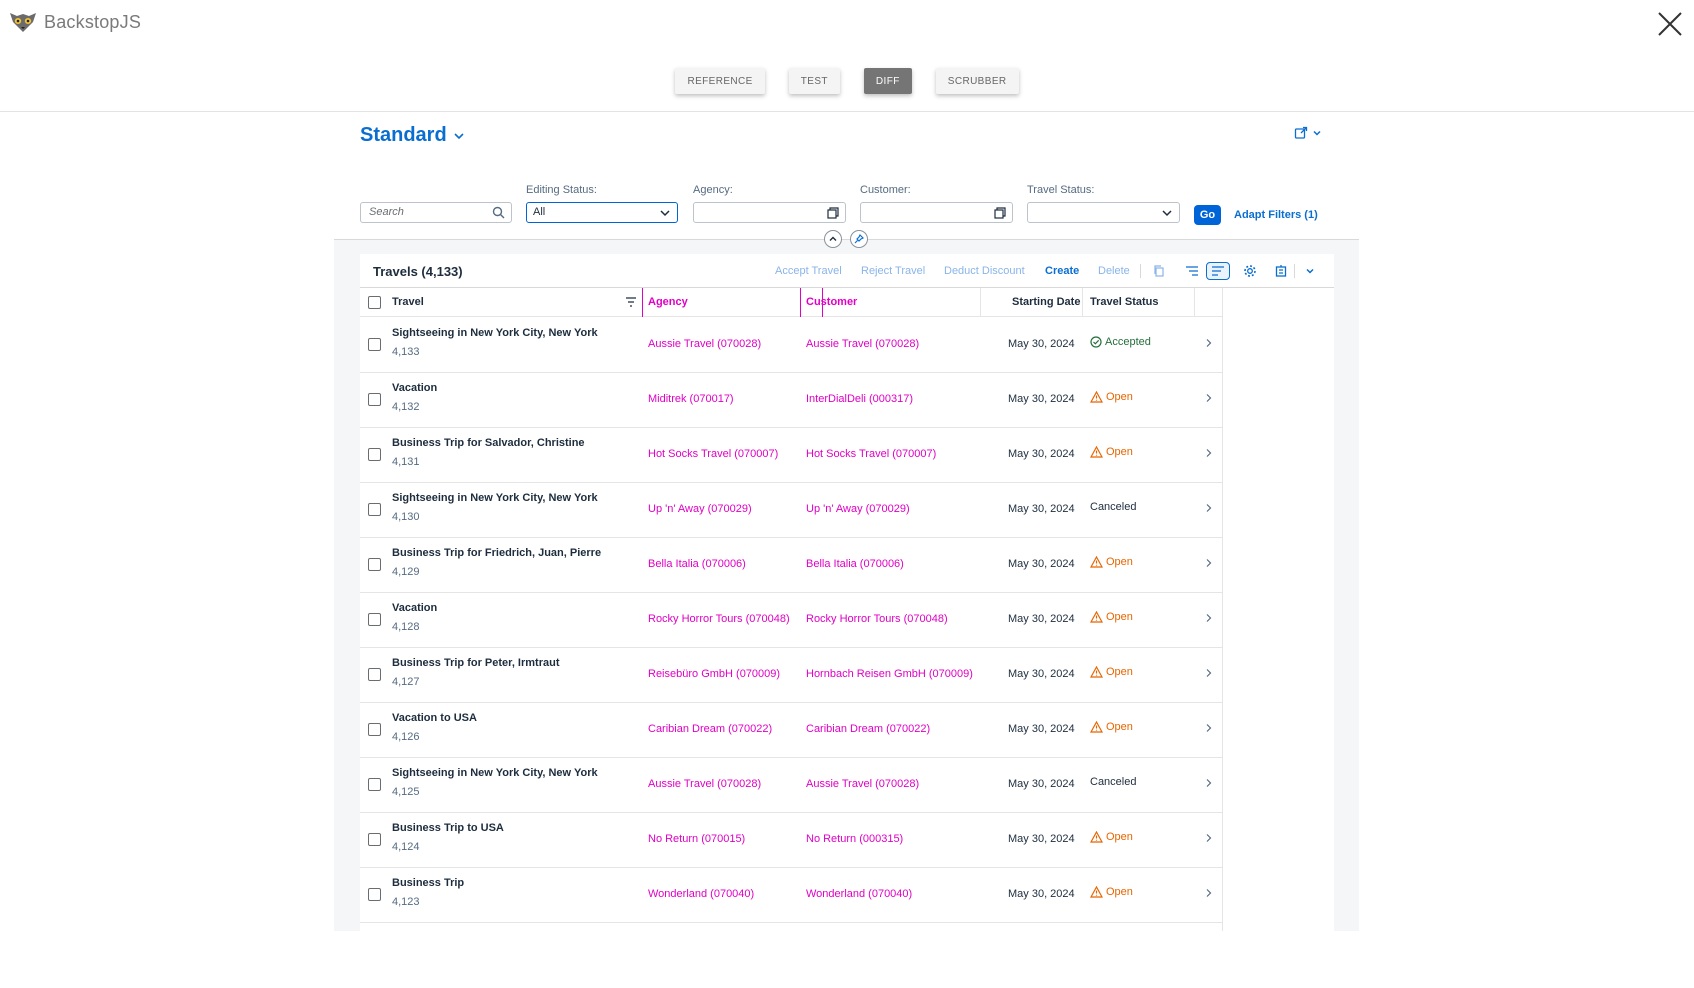  I want to click on variant-selector: Standard, so click(412, 135).